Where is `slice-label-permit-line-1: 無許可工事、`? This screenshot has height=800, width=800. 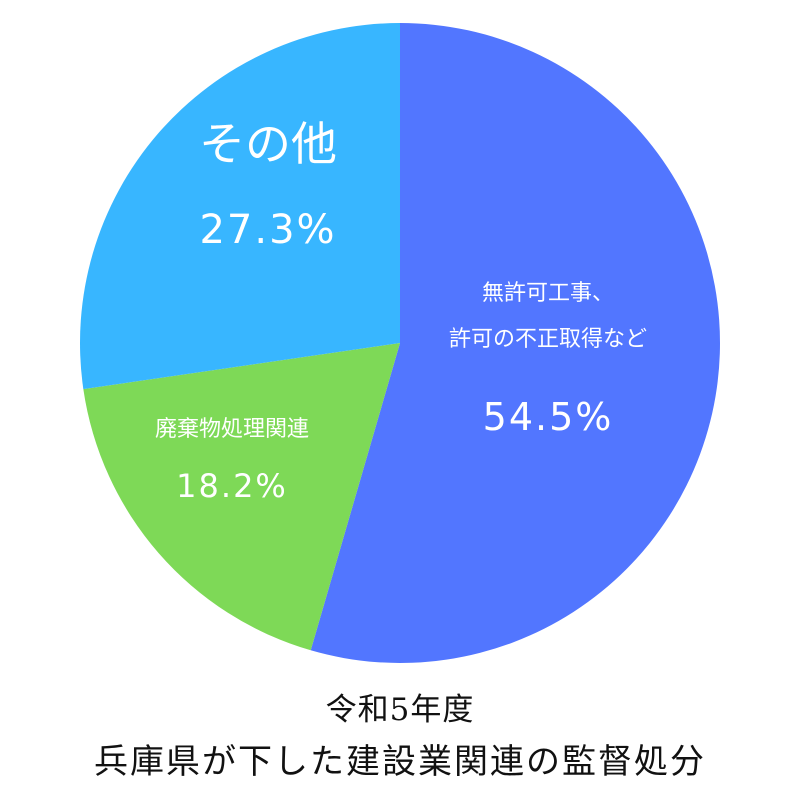 slice-label-permit-line-1: 無許可工事、 is located at coordinates (548, 293).